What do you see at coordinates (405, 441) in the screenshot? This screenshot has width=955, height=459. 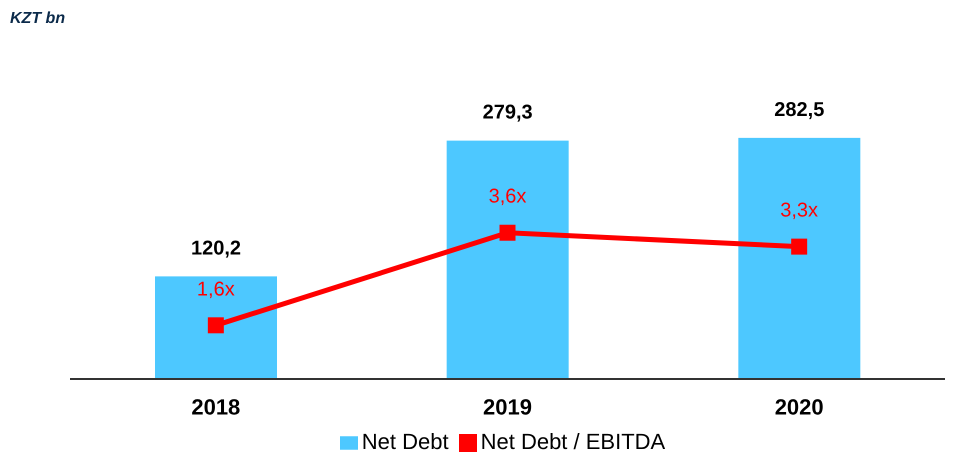 I see `legend-label: Net Debt` at bounding box center [405, 441].